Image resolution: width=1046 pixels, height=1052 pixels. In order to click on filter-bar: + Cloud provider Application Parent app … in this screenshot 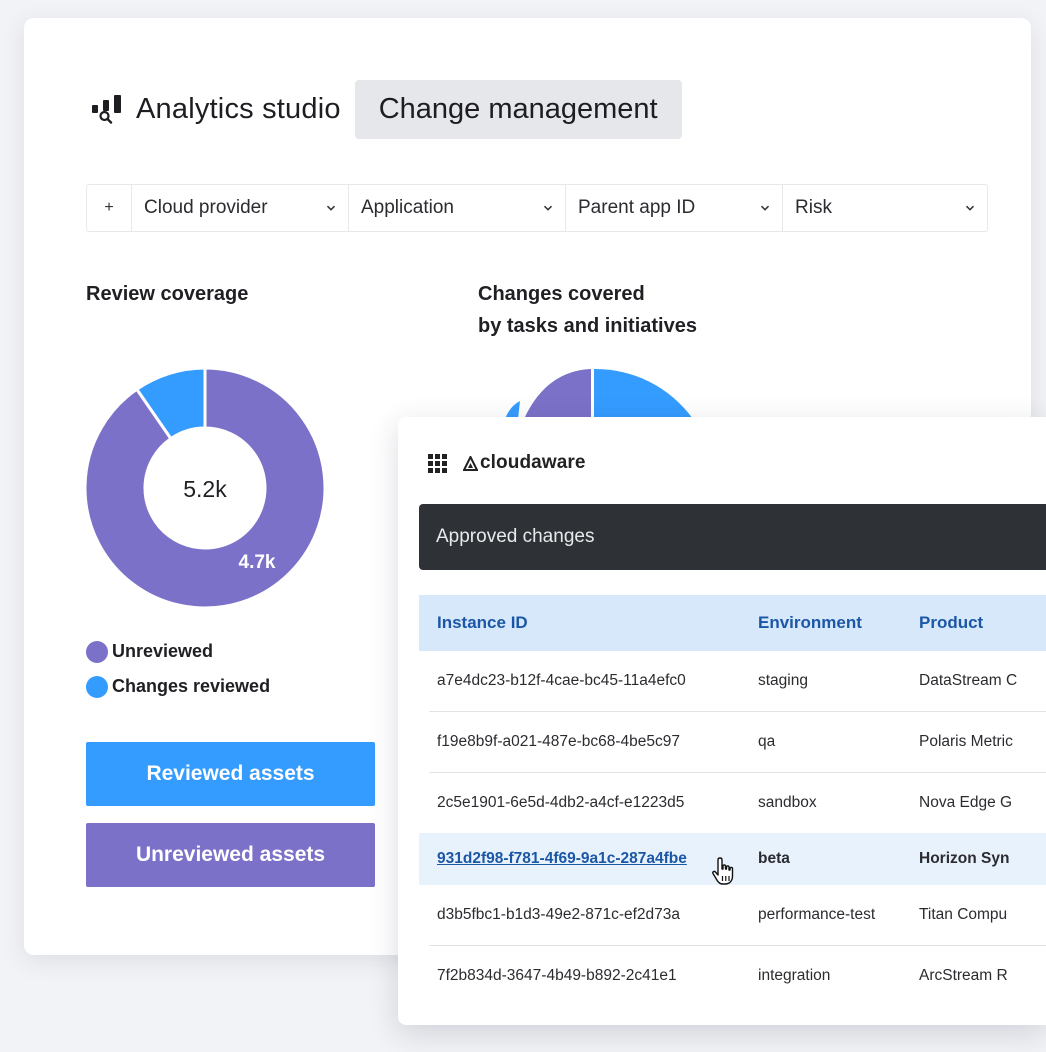, I will do `click(537, 208)`.